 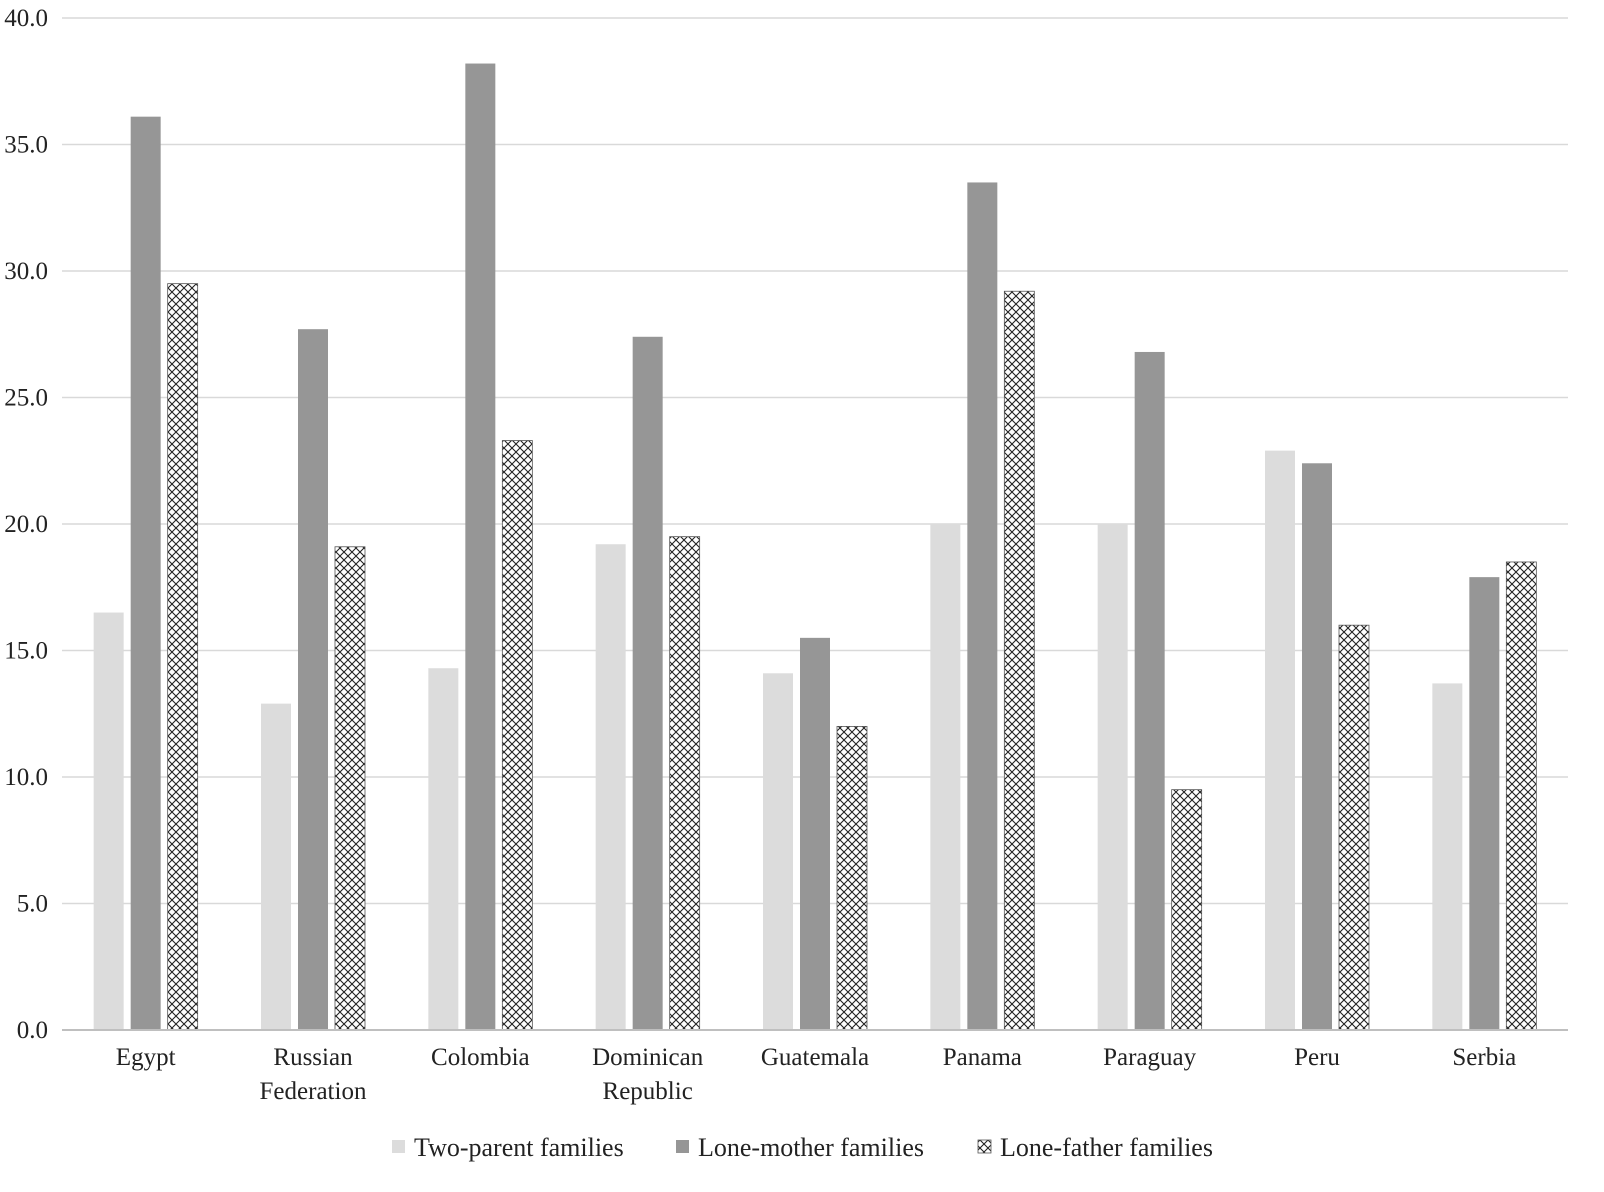 What do you see at coordinates (811, 1147) in the screenshot?
I see `legend-label: Lone-mother families` at bounding box center [811, 1147].